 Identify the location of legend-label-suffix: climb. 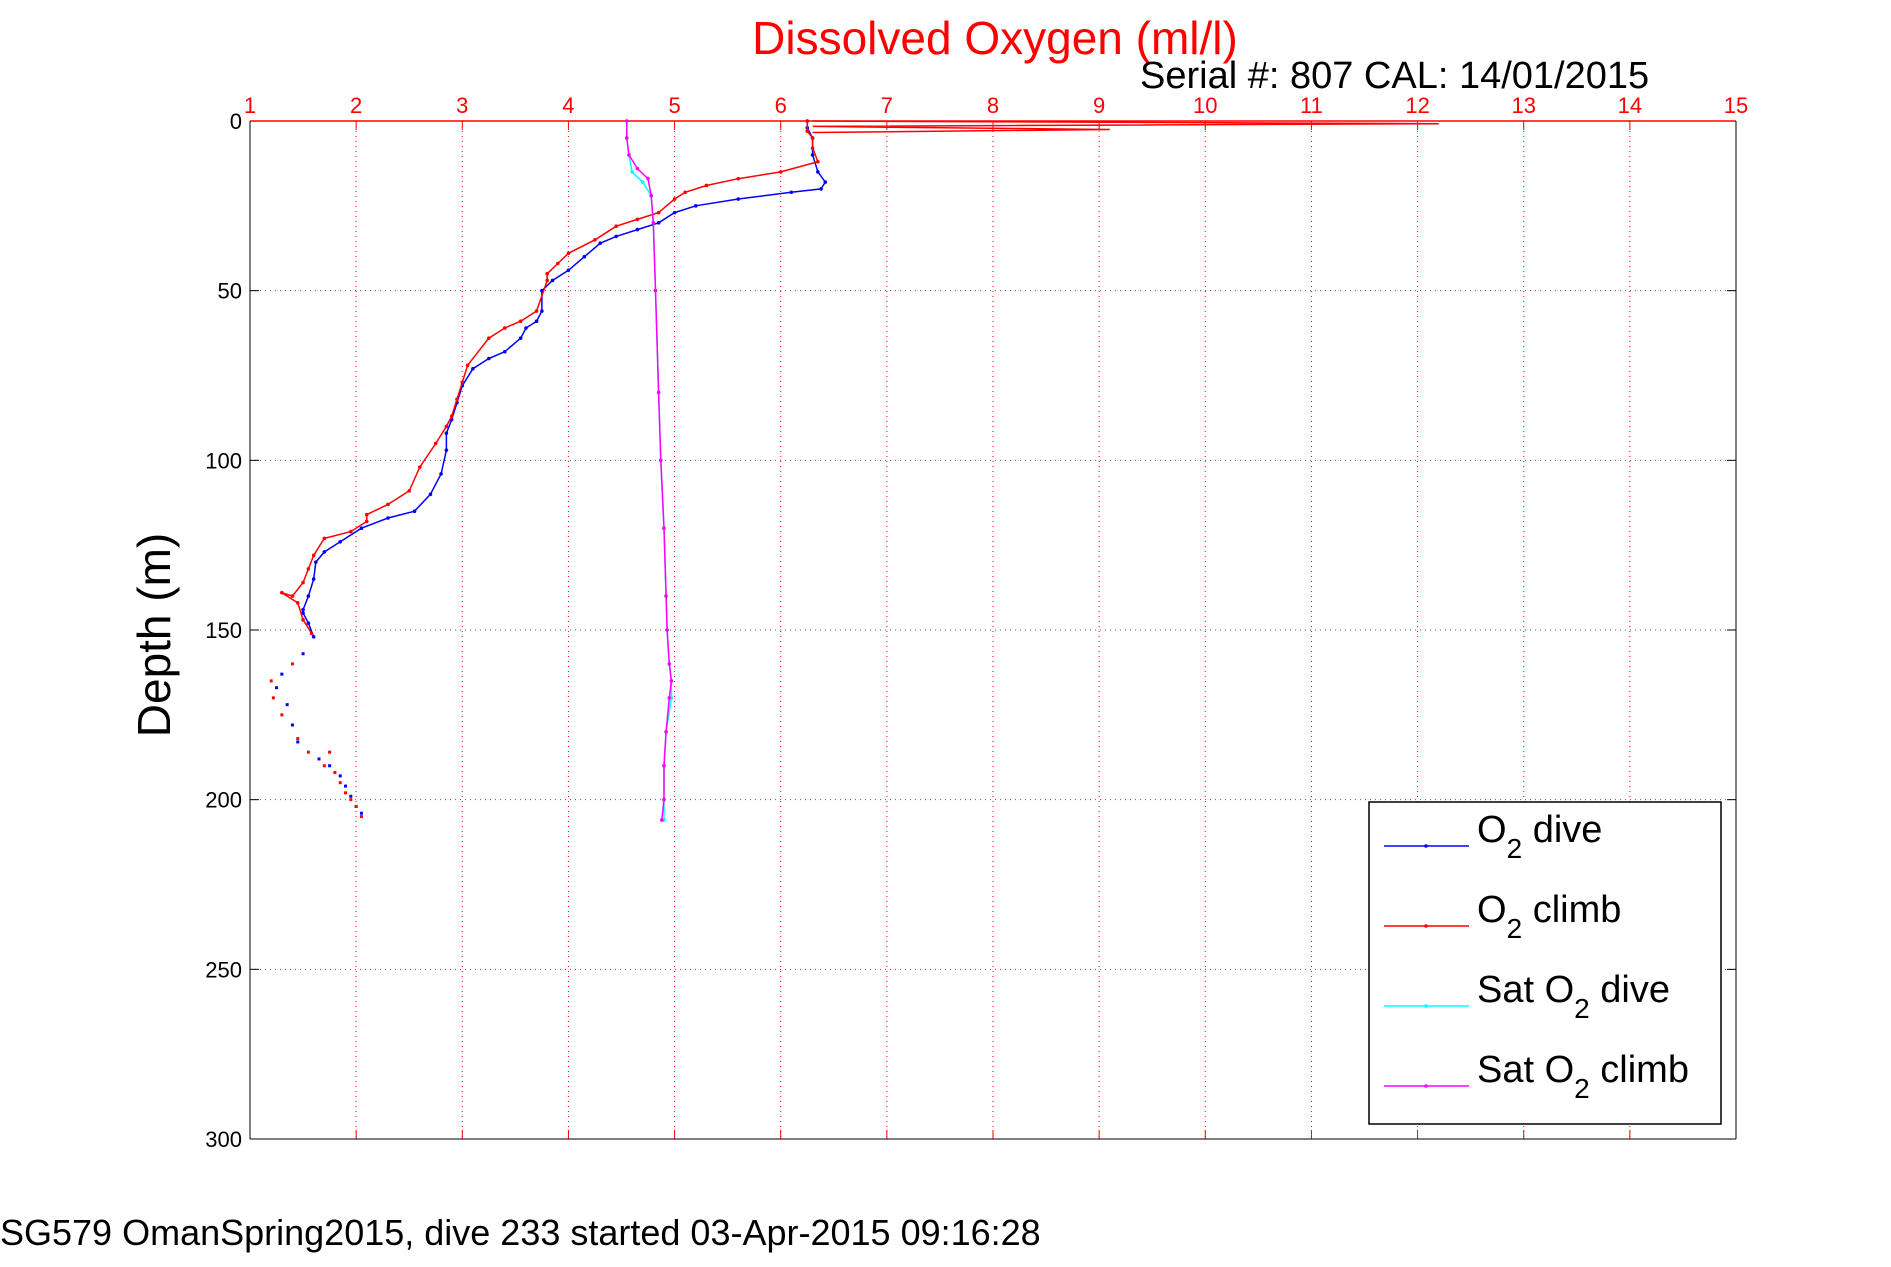
(1571, 910).